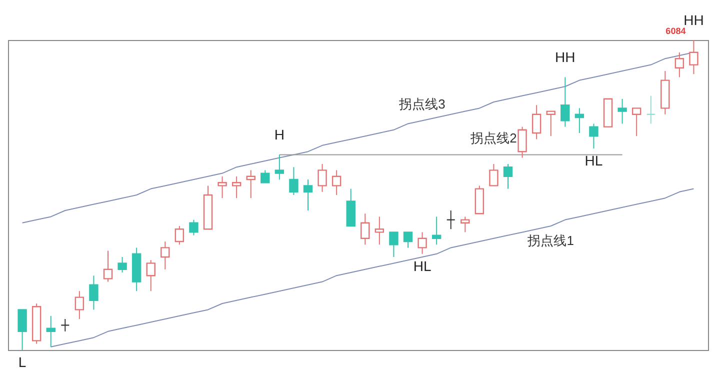 Image resolution: width=720 pixels, height=371 pixels. I want to click on text: 6084, so click(676, 31).